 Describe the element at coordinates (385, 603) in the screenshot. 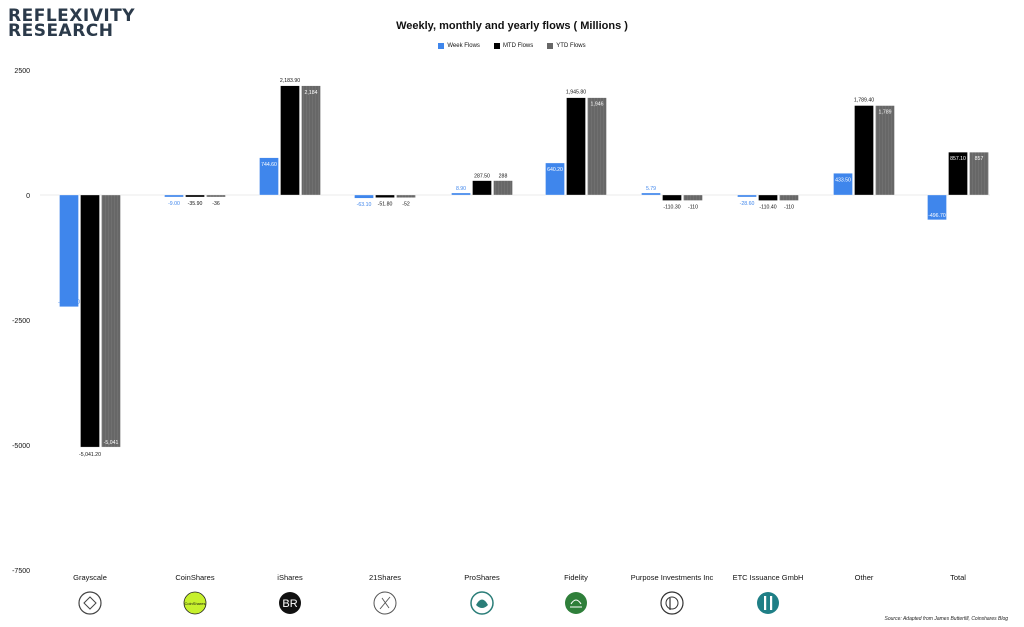

I see `21shares-logo-mark` at that location.